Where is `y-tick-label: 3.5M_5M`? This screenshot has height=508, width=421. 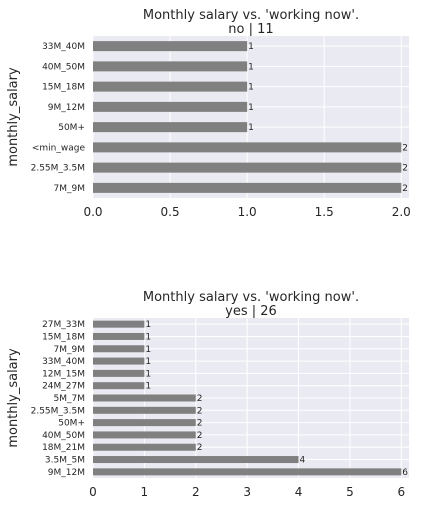 y-tick-label: 3.5M_5M is located at coordinates (65, 461).